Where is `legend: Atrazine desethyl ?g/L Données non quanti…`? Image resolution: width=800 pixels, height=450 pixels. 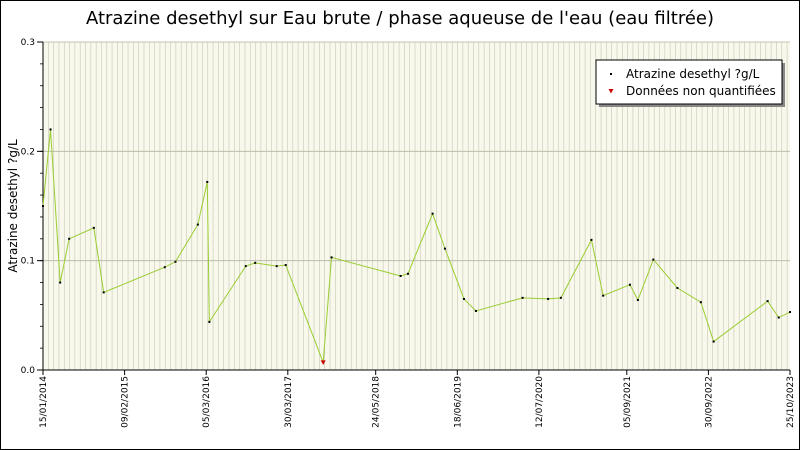 legend: Atrazine desethyl ?g/L Données non quanti… is located at coordinates (690, 83).